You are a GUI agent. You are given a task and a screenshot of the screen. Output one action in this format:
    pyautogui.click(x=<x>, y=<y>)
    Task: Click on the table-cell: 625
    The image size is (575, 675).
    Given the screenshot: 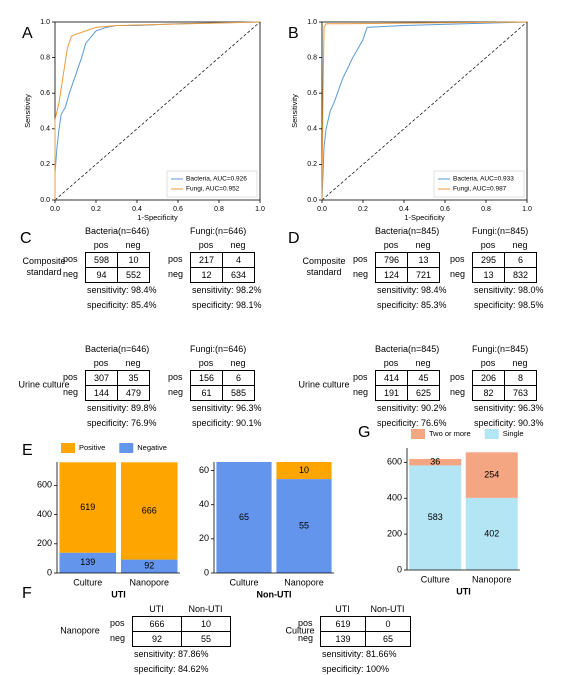 What is the action you would take?
    pyautogui.click(x=423, y=393)
    